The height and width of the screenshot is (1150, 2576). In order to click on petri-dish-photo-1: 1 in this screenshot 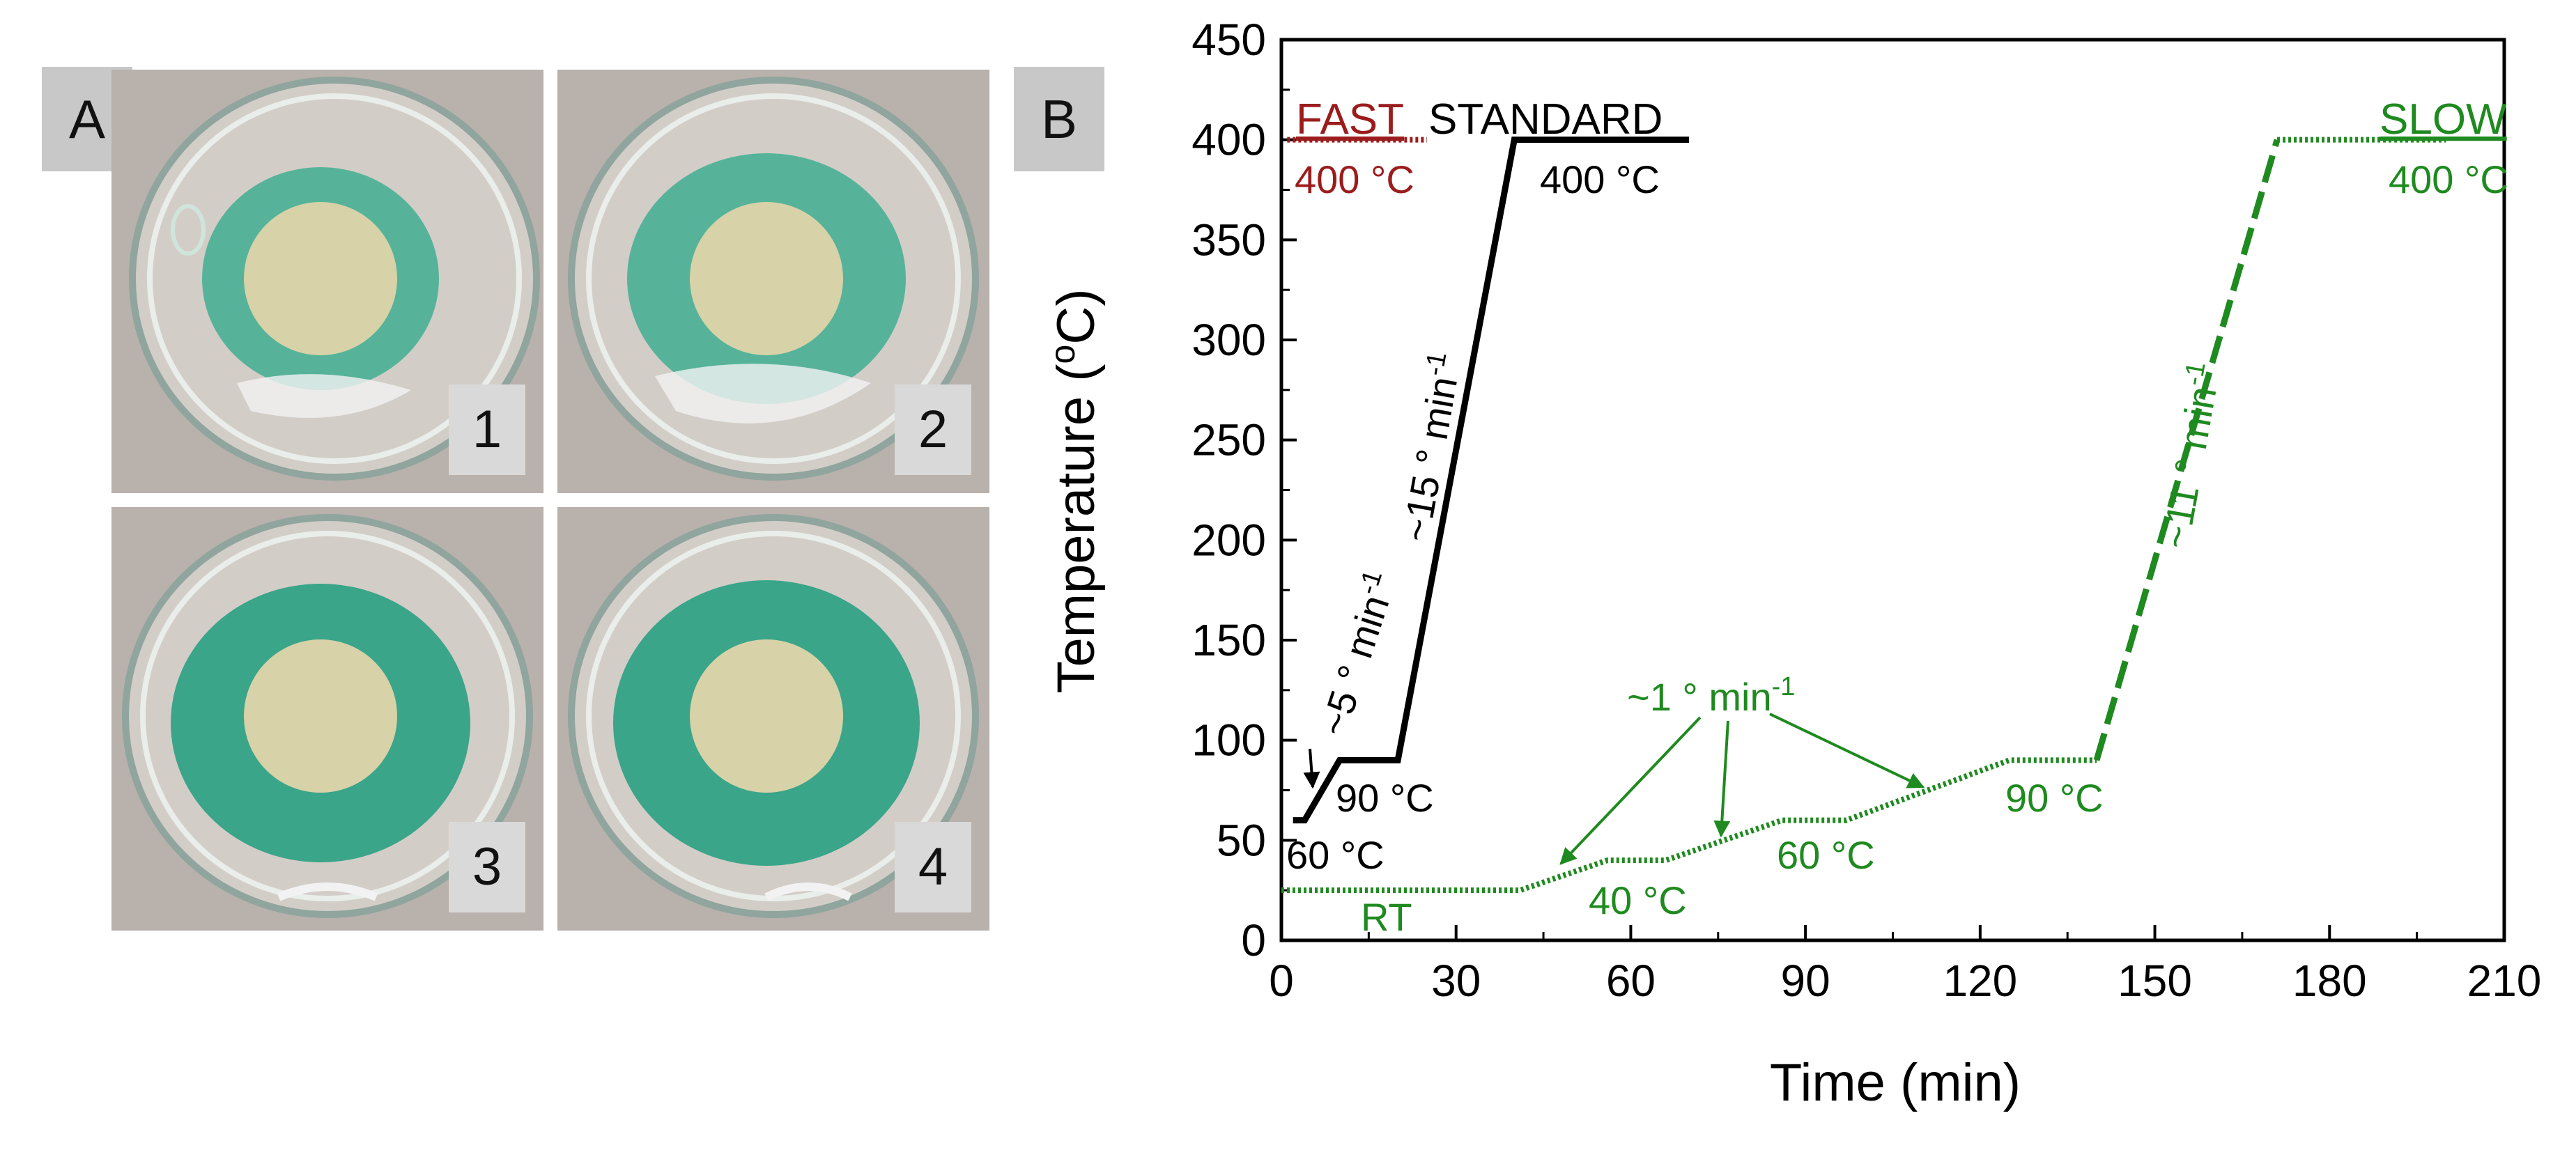, I will do `click(327, 281)`.